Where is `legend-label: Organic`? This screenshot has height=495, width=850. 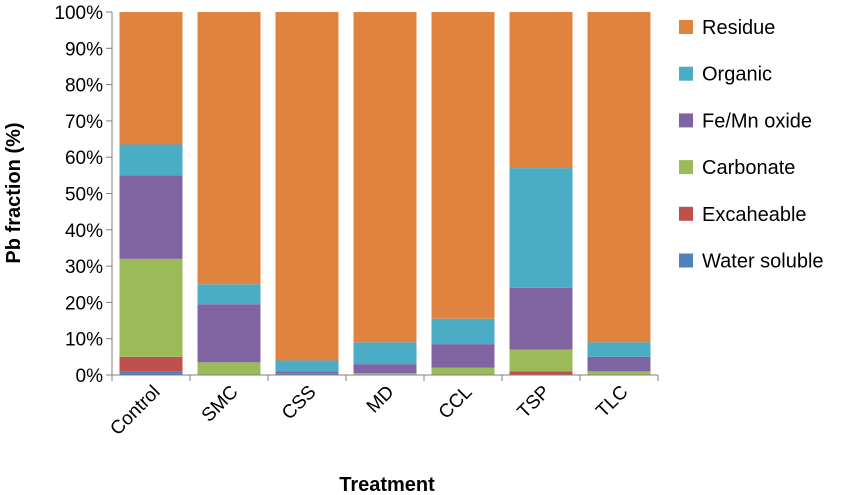 legend-label: Organic is located at coordinates (737, 75).